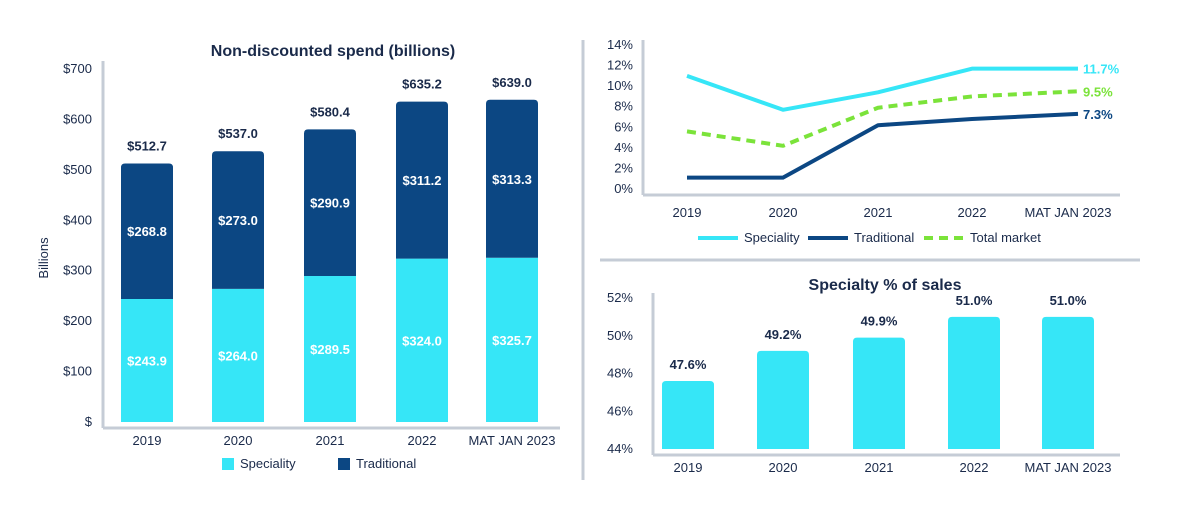  What do you see at coordinates (623, 126) in the screenshot?
I see `growth-y-tick-label: 6%` at bounding box center [623, 126].